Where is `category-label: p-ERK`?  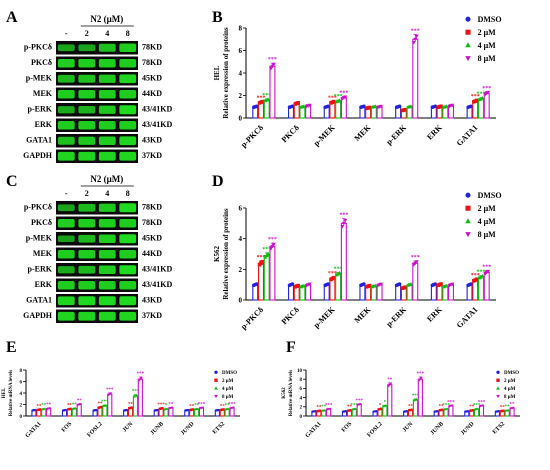 category-label: p-ERK is located at coordinates (396, 317).